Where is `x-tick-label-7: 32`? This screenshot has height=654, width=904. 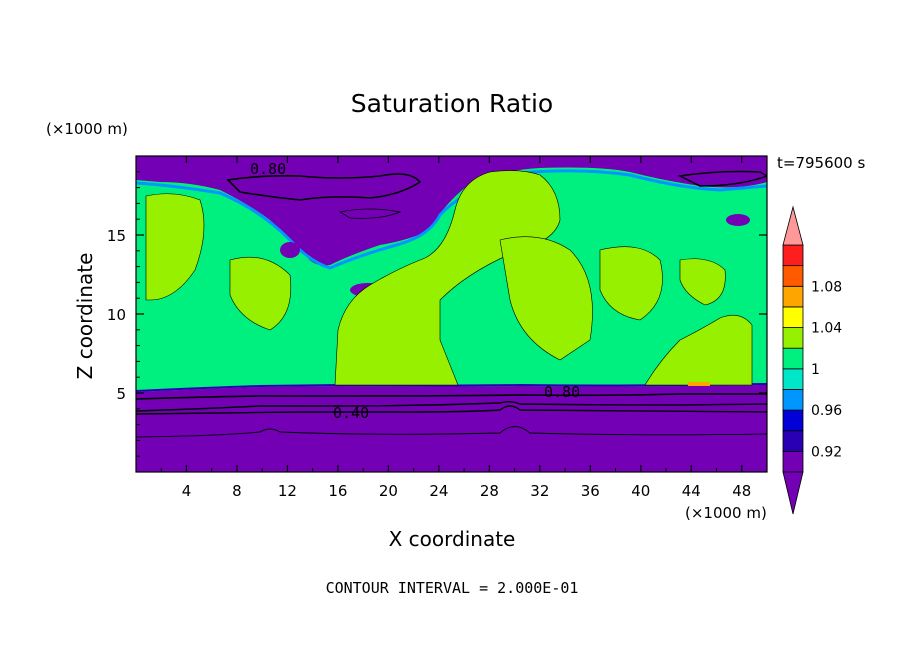
x-tick-label-7: 32 is located at coordinates (539, 491).